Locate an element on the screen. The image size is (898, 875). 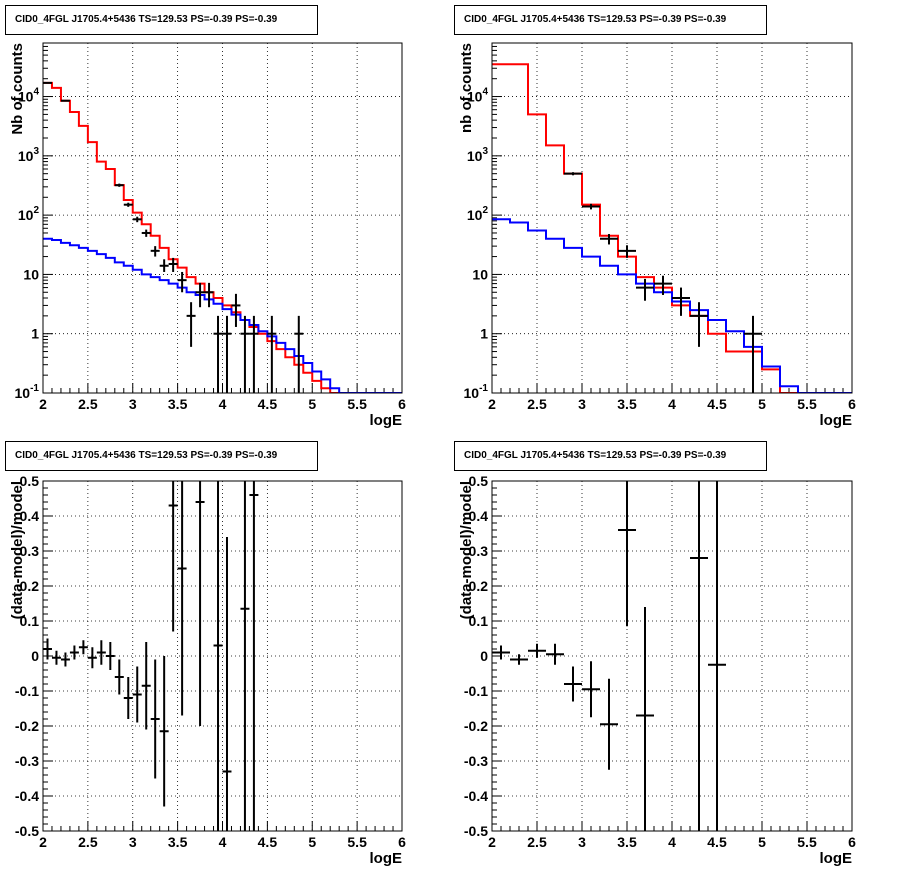
y-tick-label: -0.2 is located at coordinates (27, 726).